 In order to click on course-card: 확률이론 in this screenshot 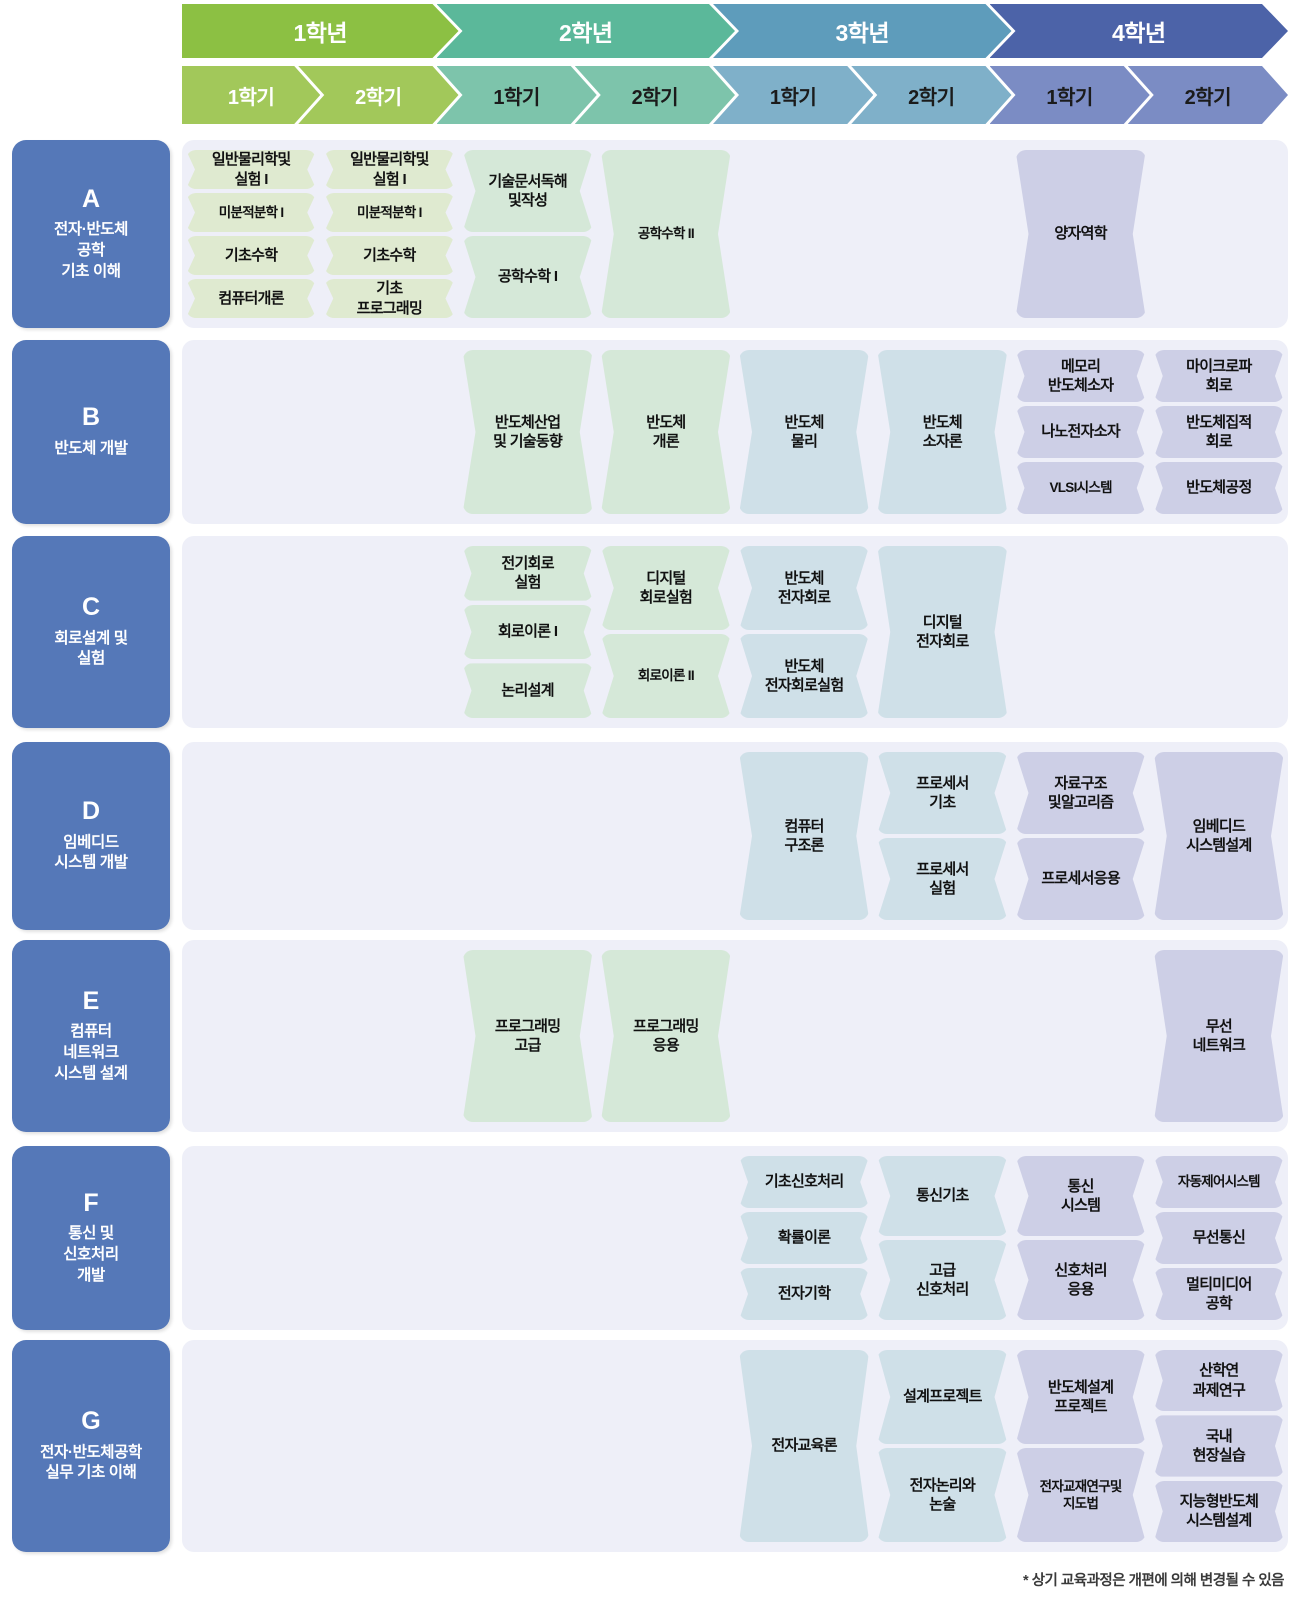, I will do `click(804, 1238)`.